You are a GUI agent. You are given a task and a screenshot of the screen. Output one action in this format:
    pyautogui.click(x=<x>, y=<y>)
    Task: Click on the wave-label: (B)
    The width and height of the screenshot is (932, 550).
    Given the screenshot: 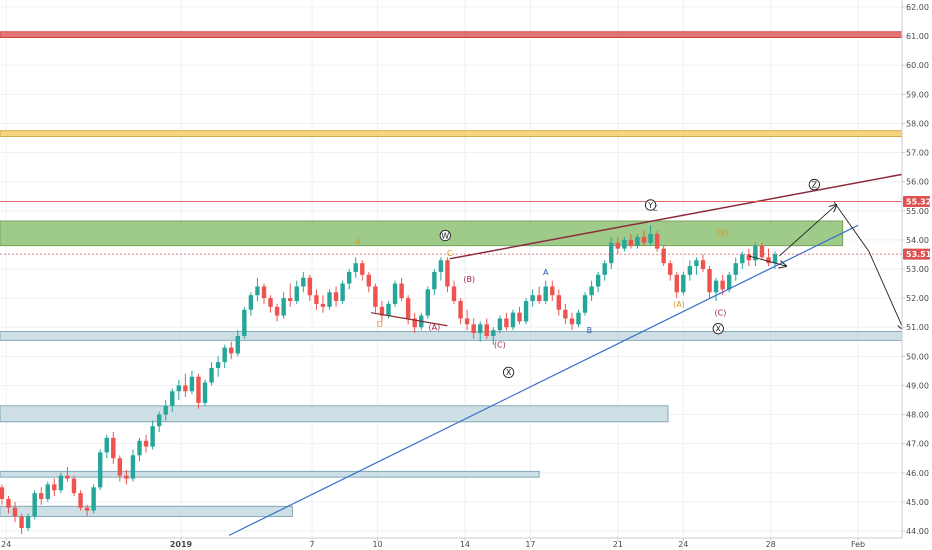 What is the action you would take?
    pyautogui.click(x=723, y=233)
    